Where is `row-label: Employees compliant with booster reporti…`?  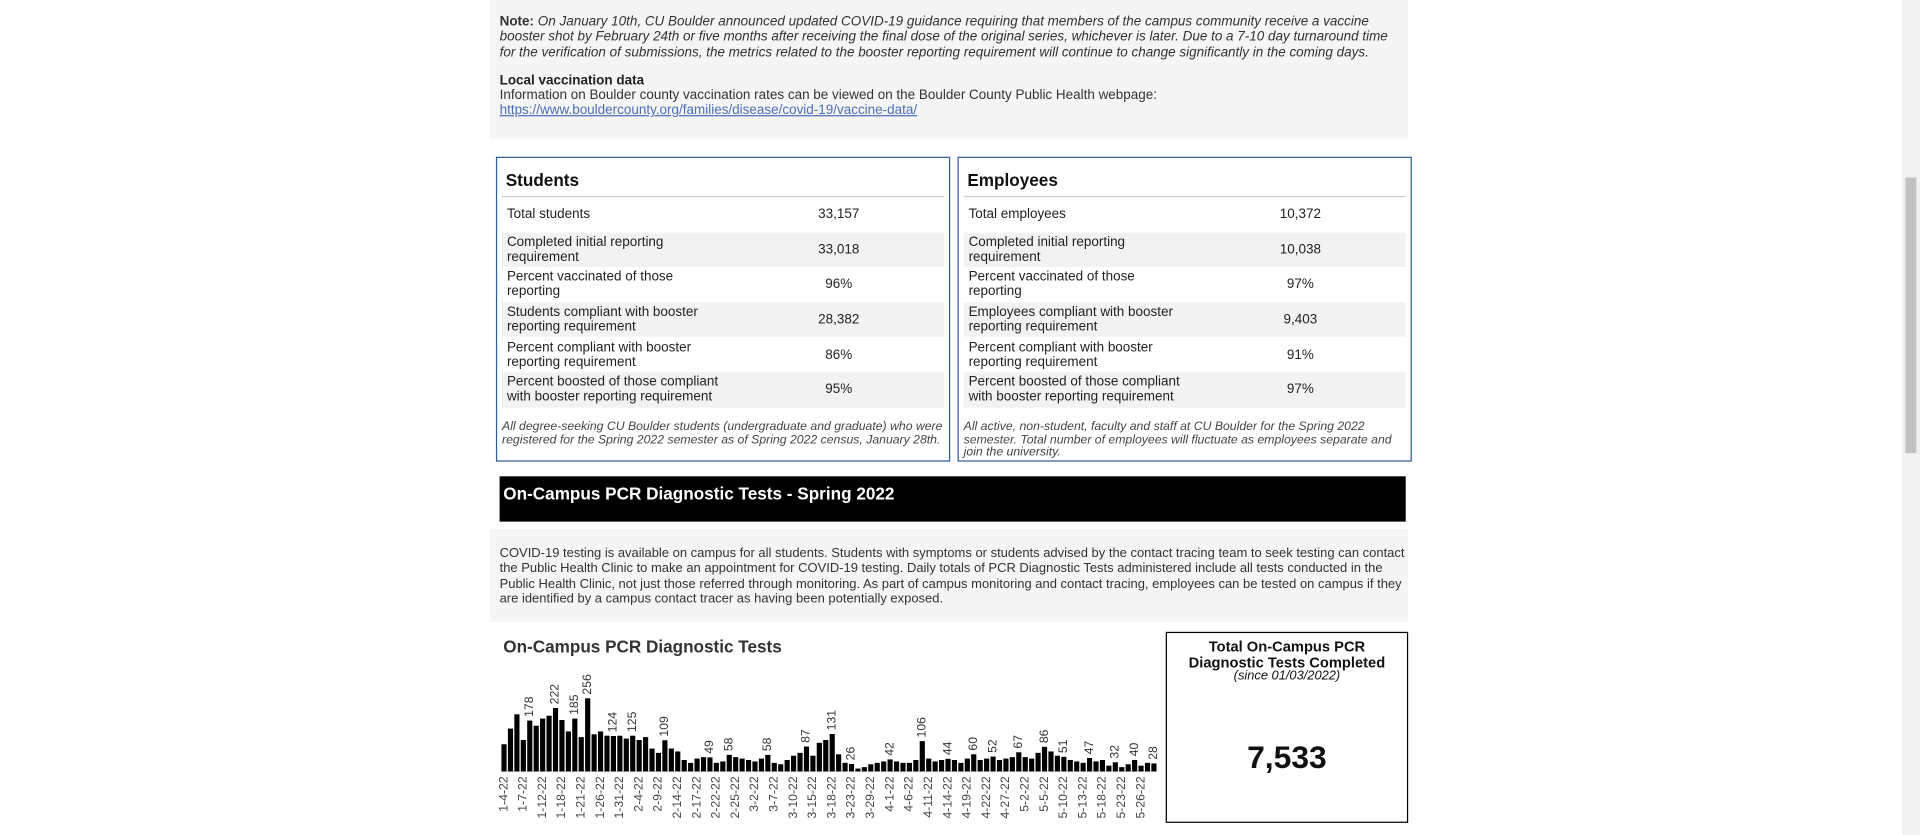
row-label: Employees compliant with booster reporti… is located at coordinates (1070, 319).